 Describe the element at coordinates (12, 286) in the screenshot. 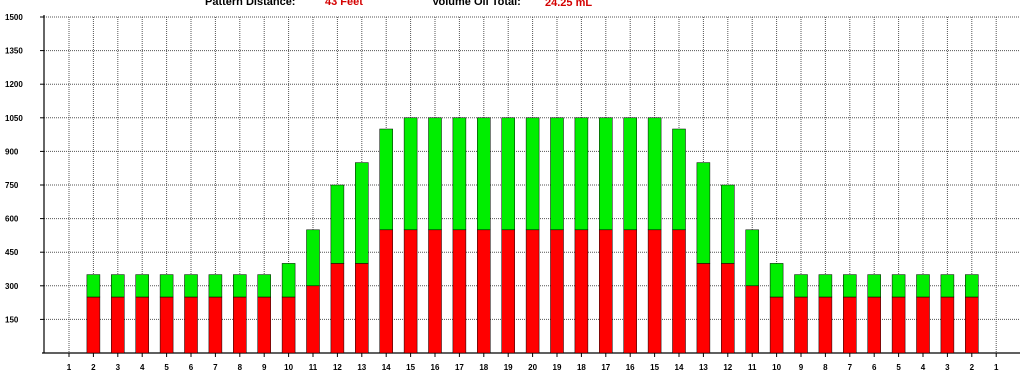

I see `y-tick-label: 300` at that location.